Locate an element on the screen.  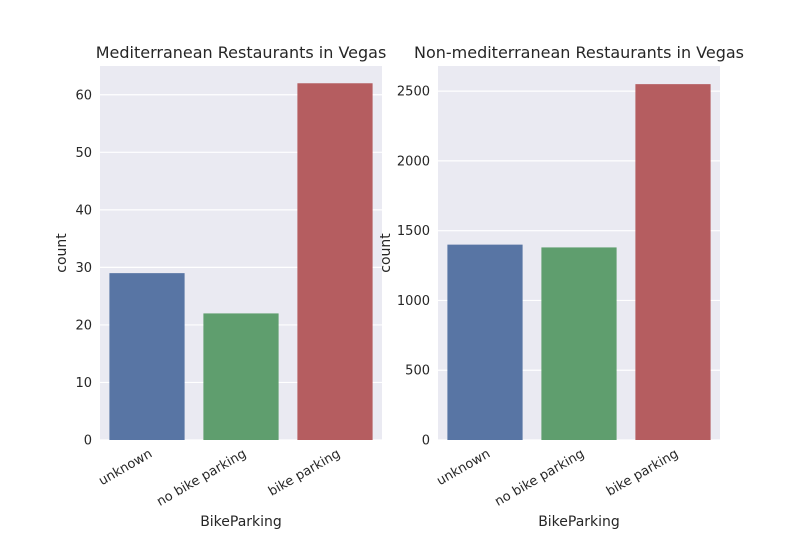
y-tick-label: 60 is located at coordinates (83, 95).